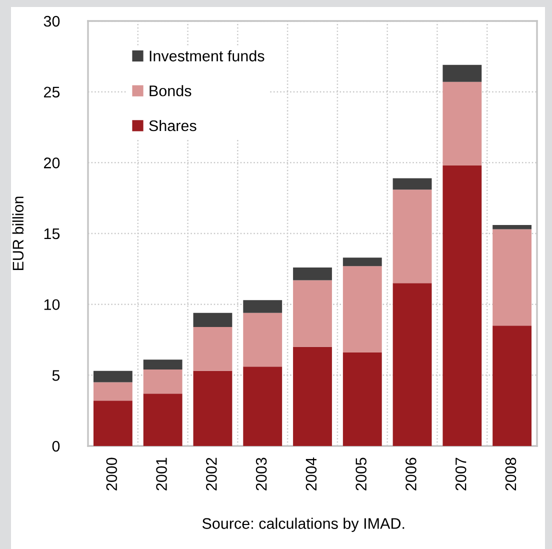  Describe the element at coordinates (361, 474) in the screenshot. I see `x-tick-label: 2005` at that location.